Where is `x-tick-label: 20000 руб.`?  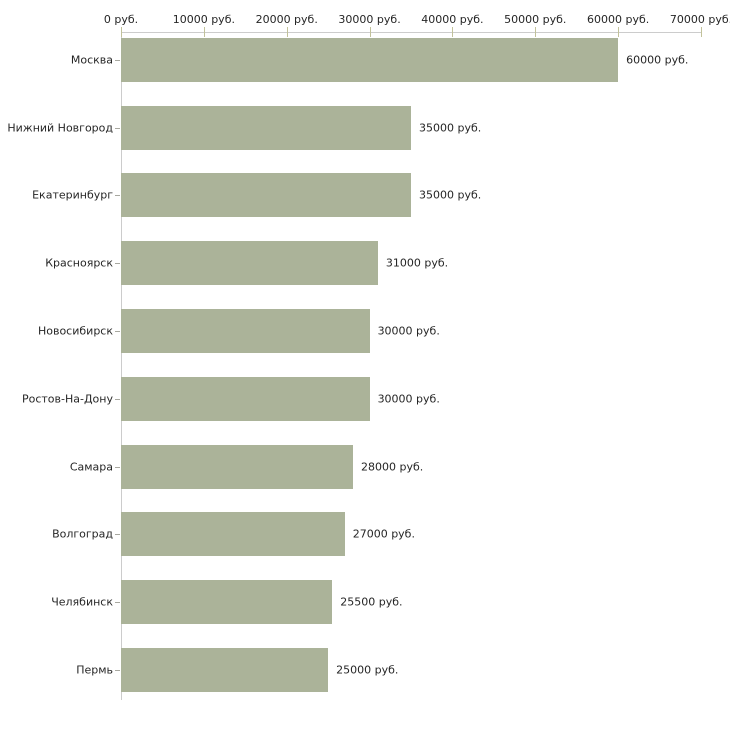
x-tick-label: 20000 руб. is located at coordinates (286, 19).